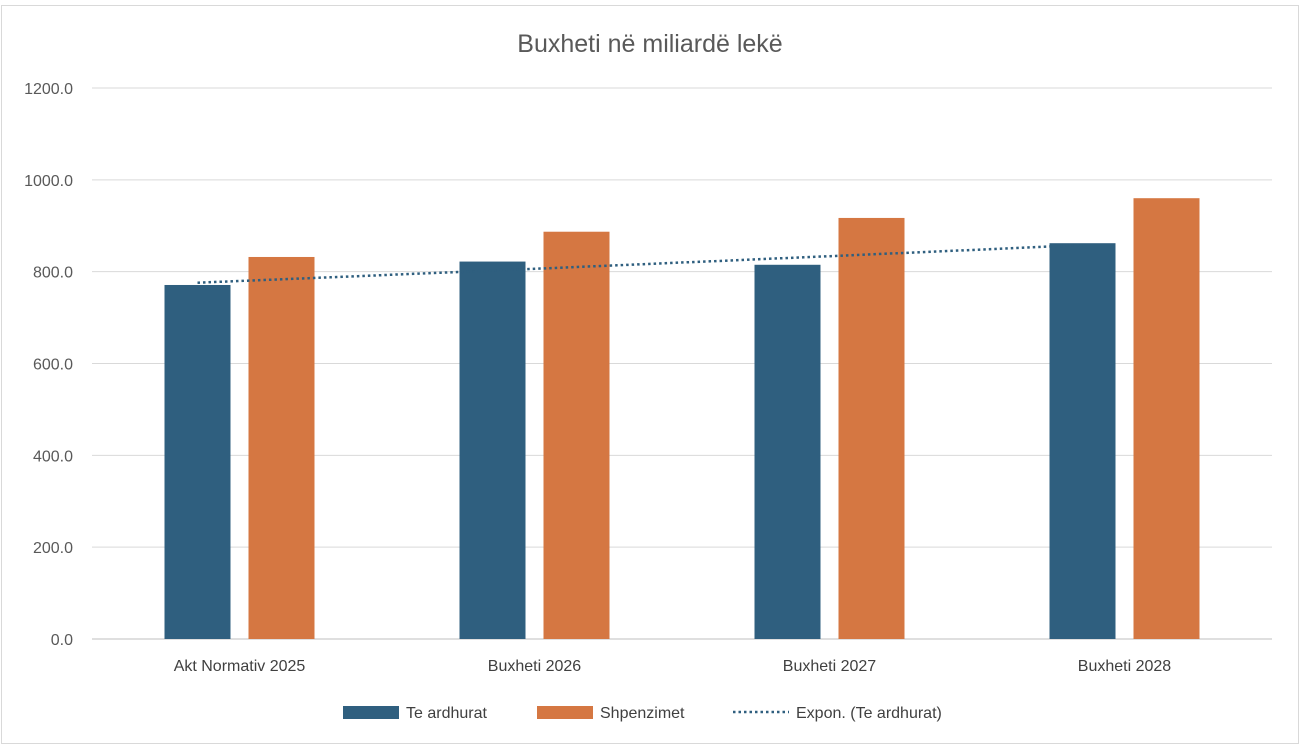  I want to click on y-tick-label: 0.0, so click(62, 640).